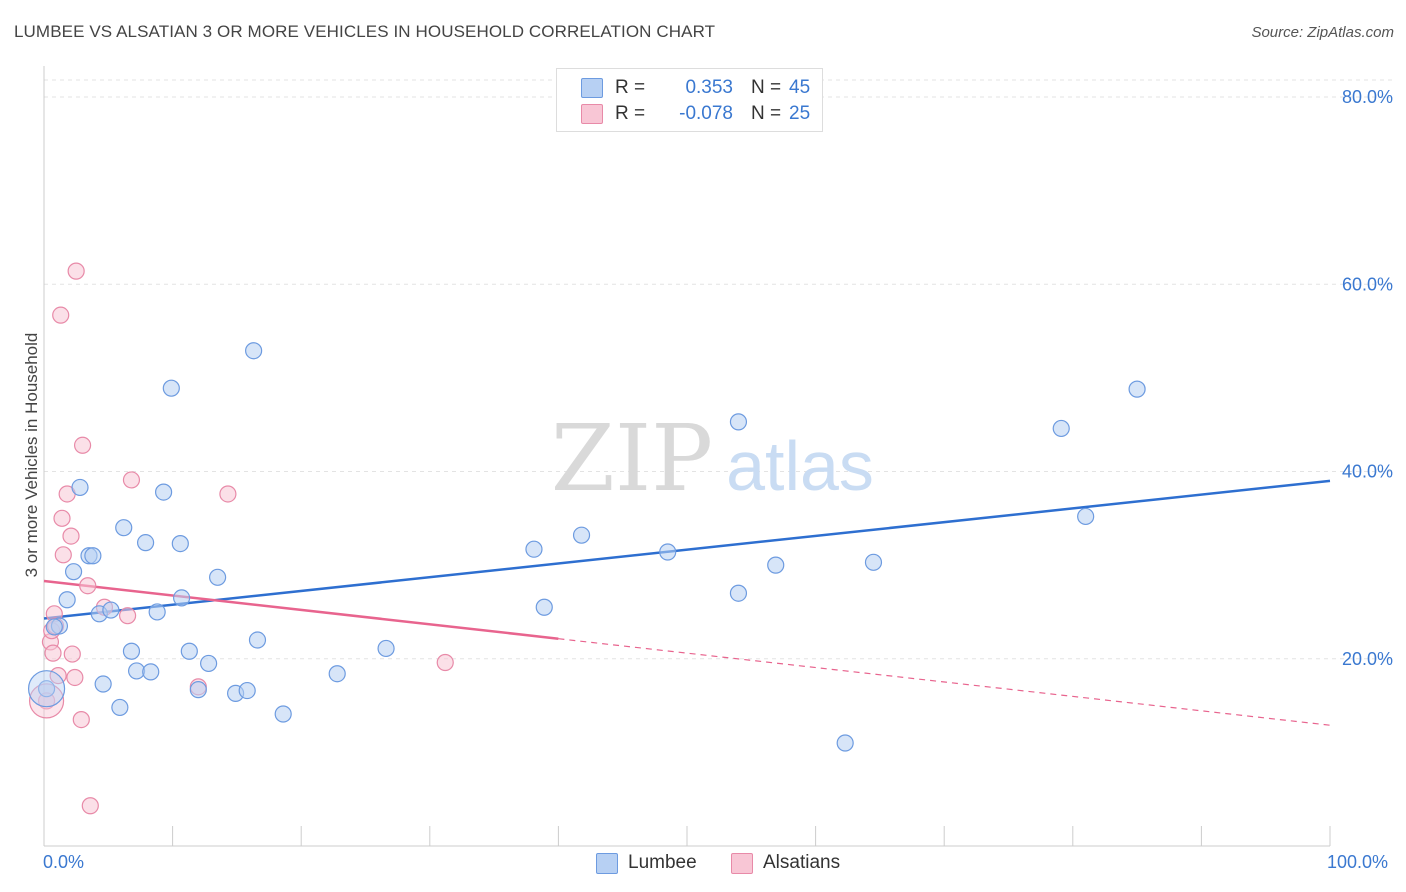 This screenshot has height=892, width=1406. Describe the element at coordinates (1367, 284) in the screenshot. I see `y-tick-label: 60.0%` at that location.